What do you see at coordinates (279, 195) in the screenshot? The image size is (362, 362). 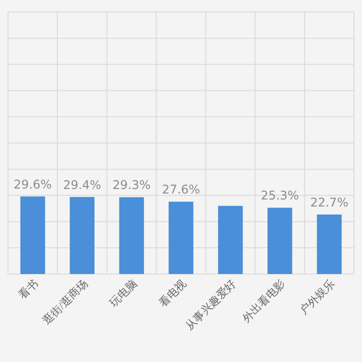 I see `data-label: 25.3%` at bounding box center [279, 195].